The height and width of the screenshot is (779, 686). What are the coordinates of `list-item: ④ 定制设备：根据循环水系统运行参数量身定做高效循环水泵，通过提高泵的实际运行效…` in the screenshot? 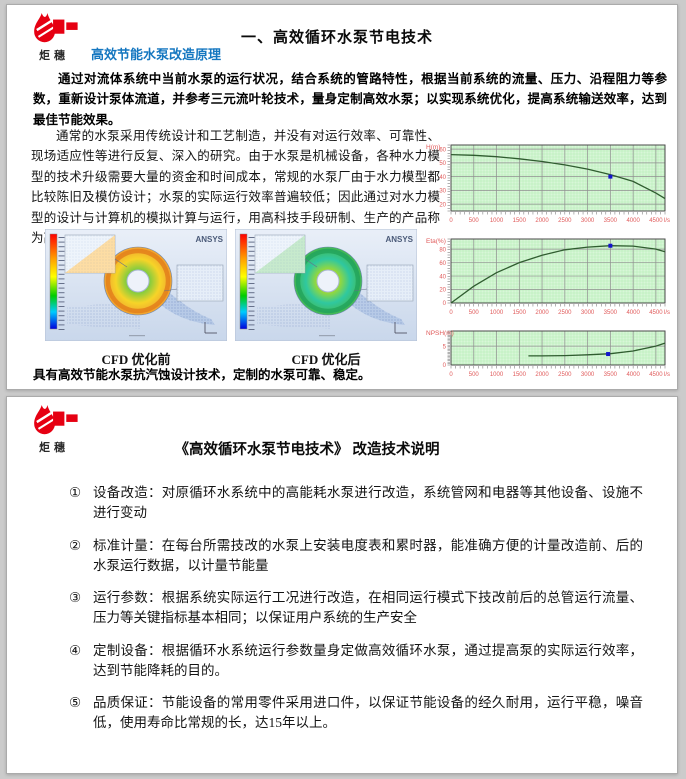 It's located at (356, 661).